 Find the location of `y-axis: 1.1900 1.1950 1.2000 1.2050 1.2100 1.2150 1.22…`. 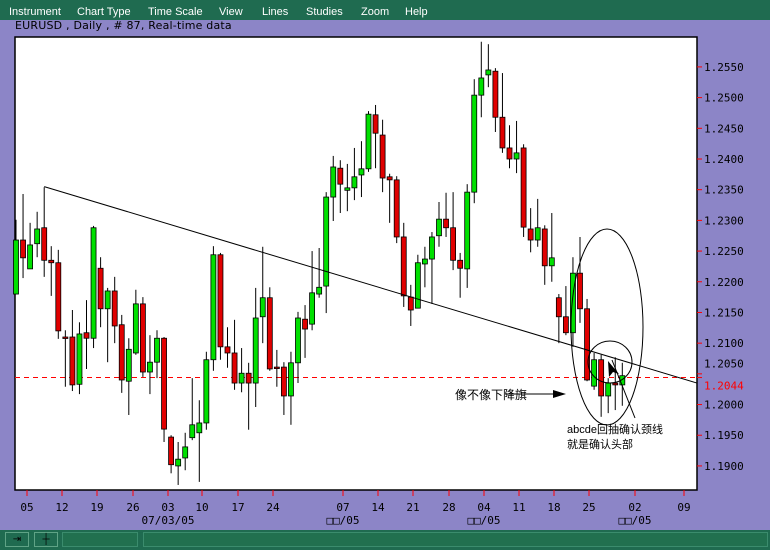

y-axis: 1.1900 1.1950 1.2000 1.2050 1.2100 1.2150 1.22… is located at coordinates (720, 267).